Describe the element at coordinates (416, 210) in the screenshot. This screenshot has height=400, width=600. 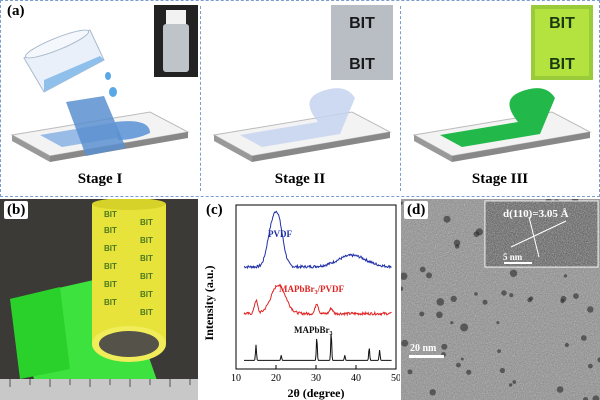
I see `panel-label-d: (d)` at that location.